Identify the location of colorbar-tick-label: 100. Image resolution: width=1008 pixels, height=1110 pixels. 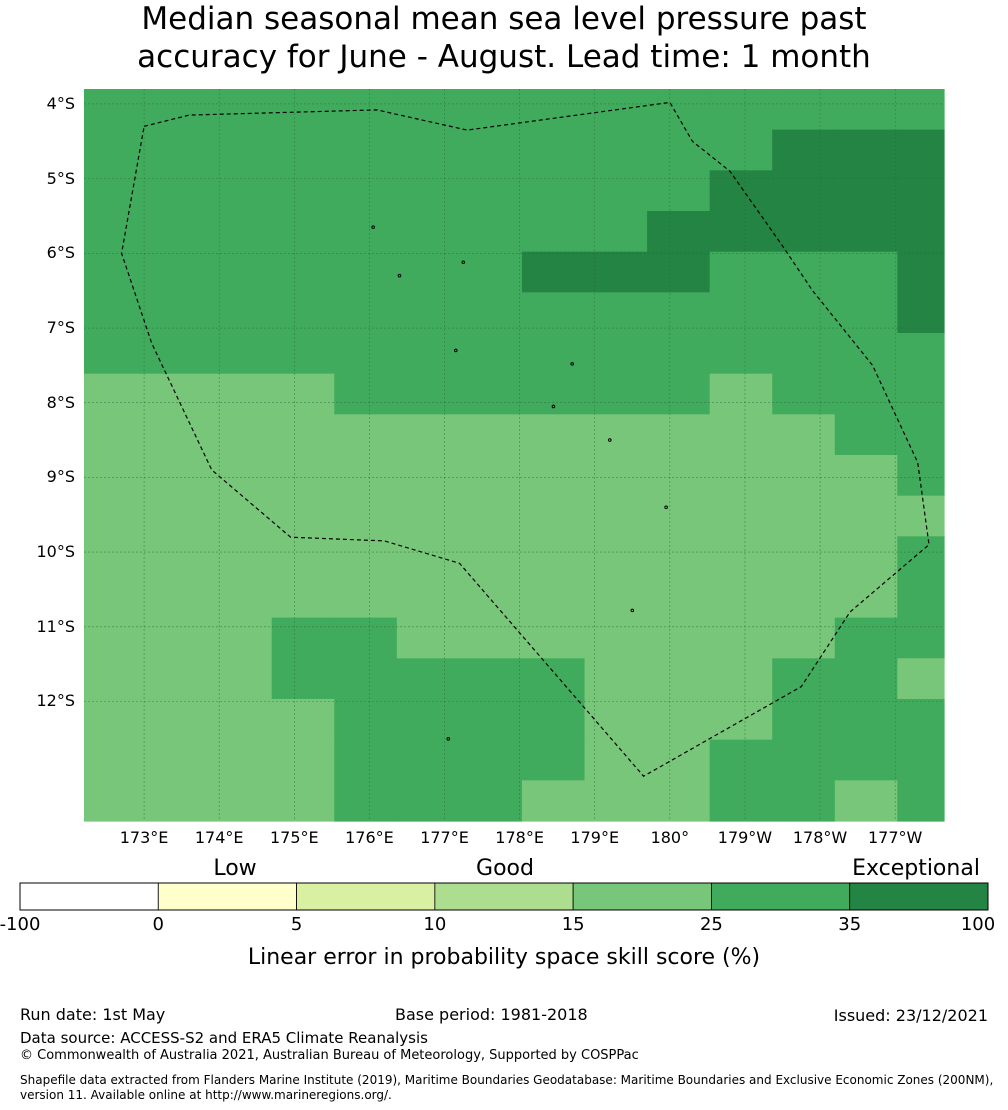
(978, 924).